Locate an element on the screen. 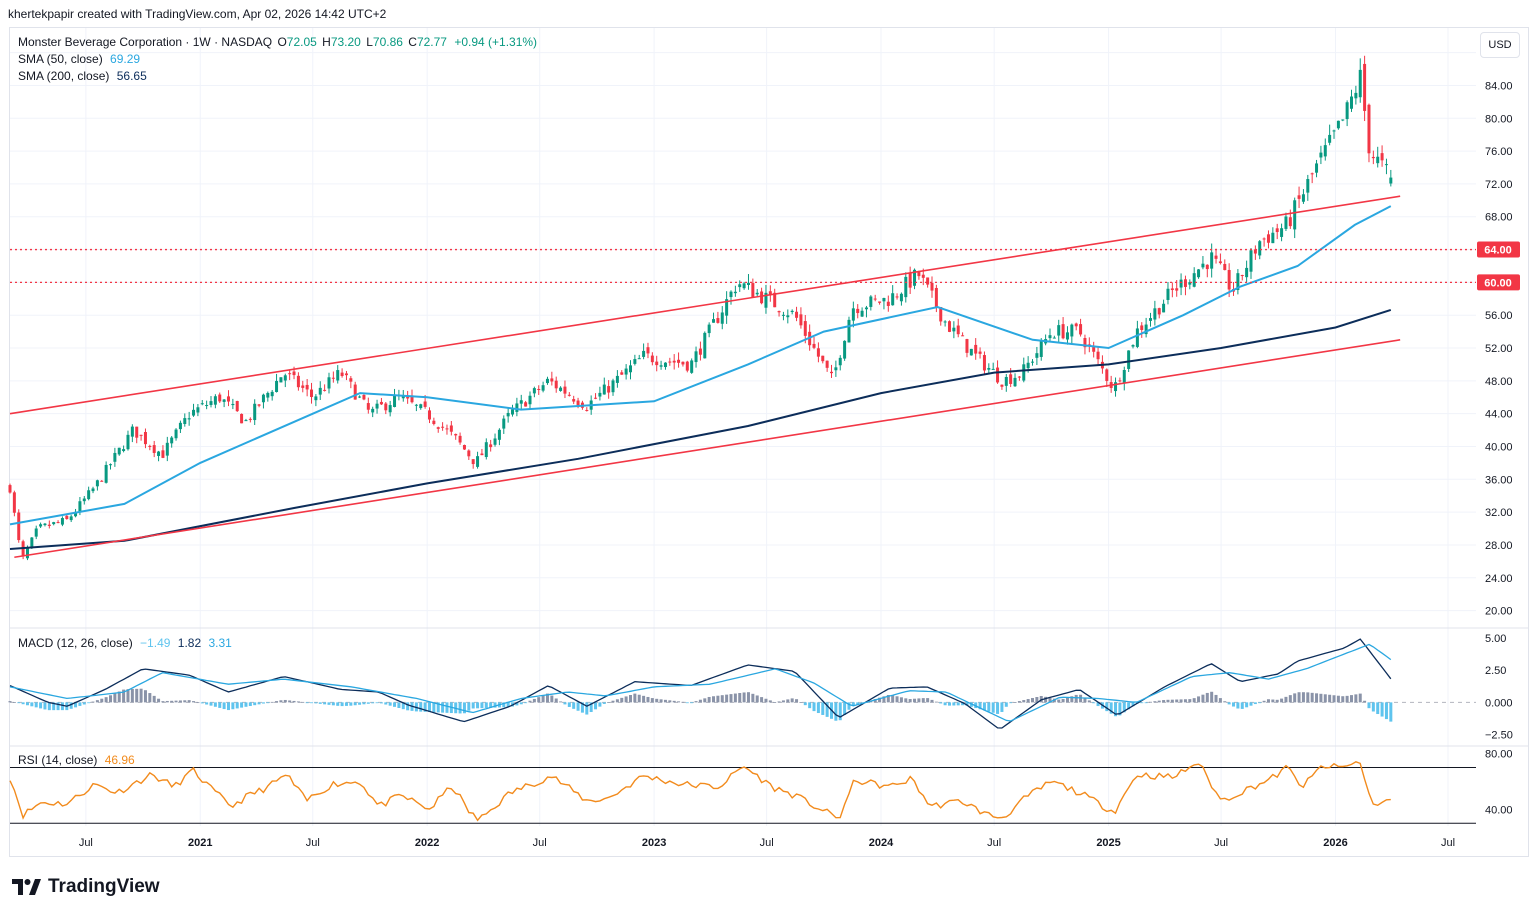 This screenshot has height=917, width=1540. level-label: 60.00 is located at coordinates (1498, 283).